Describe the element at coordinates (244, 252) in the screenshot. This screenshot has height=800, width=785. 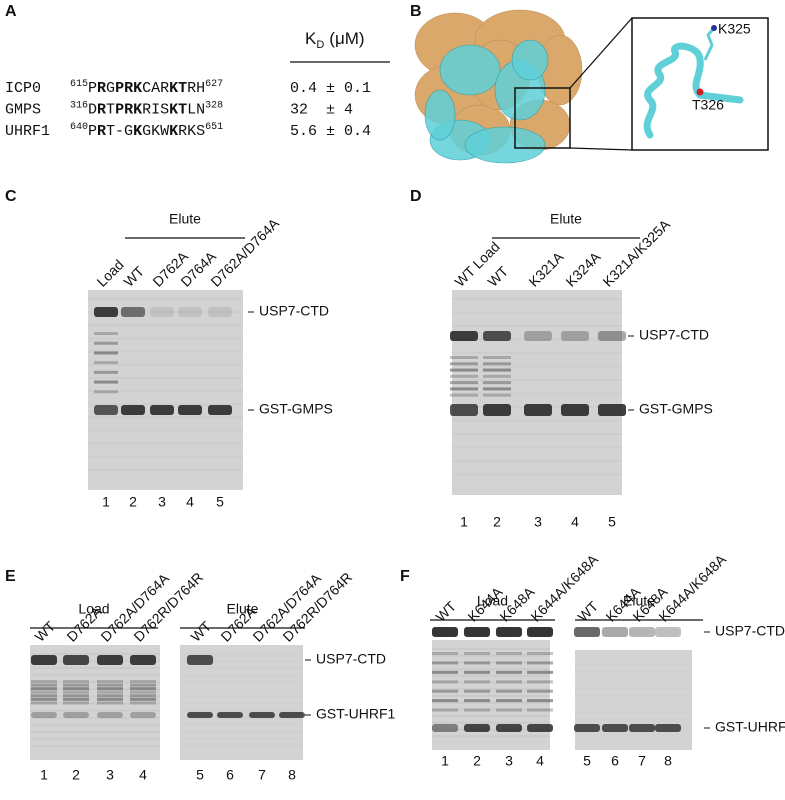
I see `lane-label: D762A/D764A` at that location.